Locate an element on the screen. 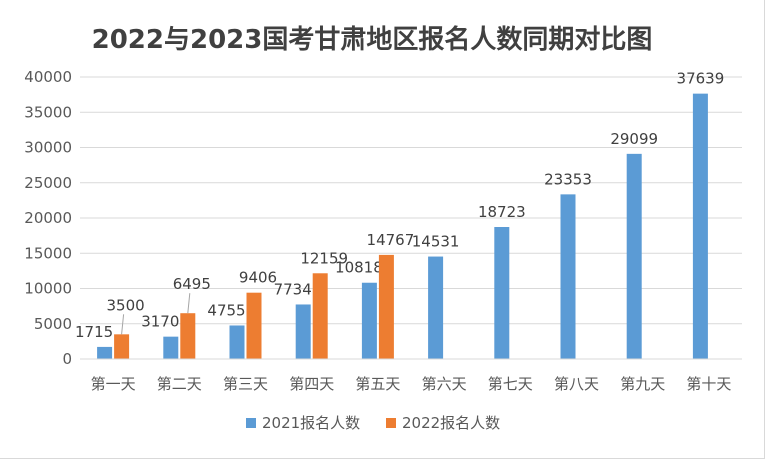  x-tick-label: 第四天 is located at coordinates (311, 384).